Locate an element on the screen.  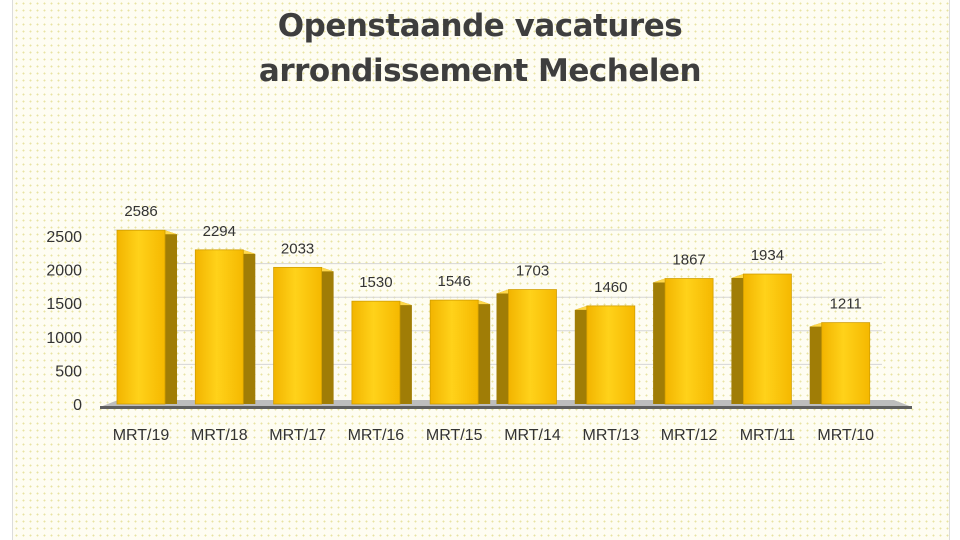
data-label: 1460 is located at coordinates (610, 287).